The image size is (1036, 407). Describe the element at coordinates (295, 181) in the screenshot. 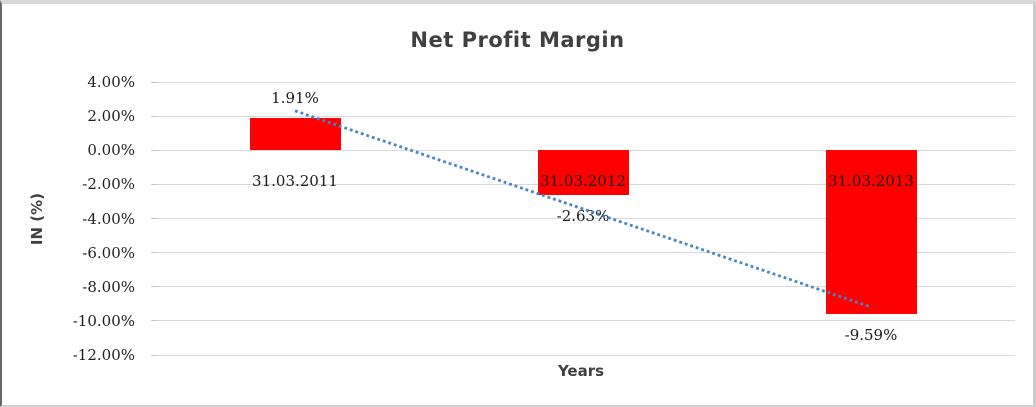

I see `category-label: 31.03.2011` at that location.